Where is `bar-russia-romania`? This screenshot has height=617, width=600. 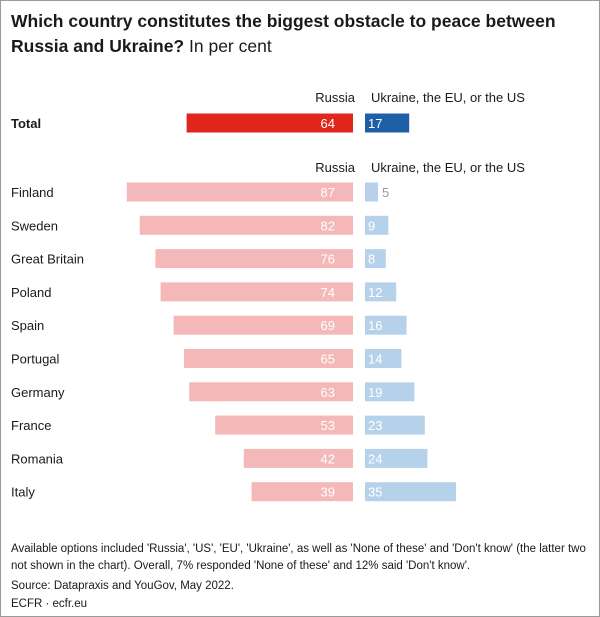 bar-russia-romania is located at coordinates (298, 458).